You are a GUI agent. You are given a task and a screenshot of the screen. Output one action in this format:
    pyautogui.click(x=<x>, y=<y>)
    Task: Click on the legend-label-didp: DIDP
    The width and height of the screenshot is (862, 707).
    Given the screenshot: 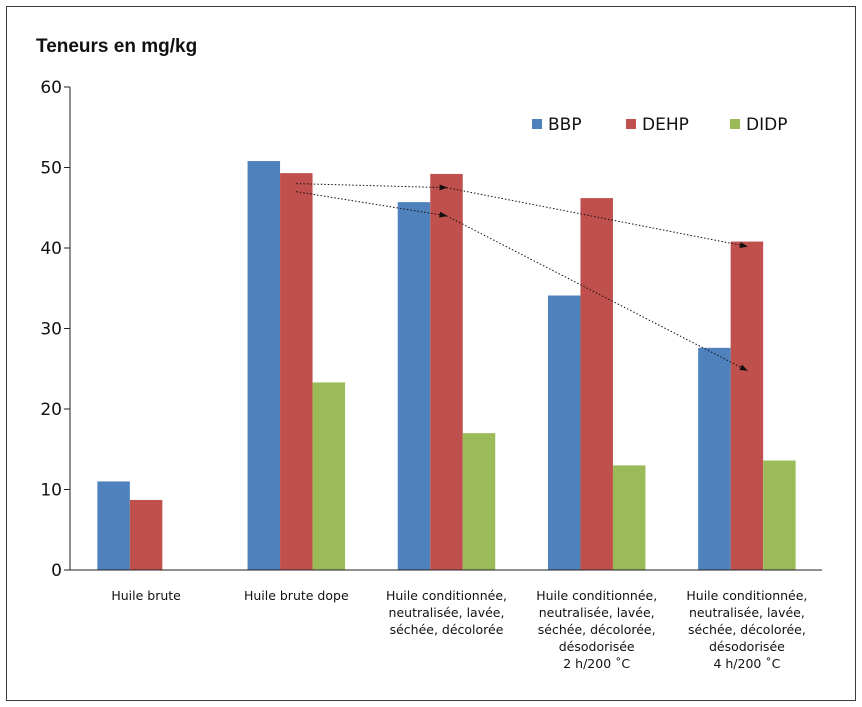 What is the action you would take?
    pyautogui.click(x=766, y=125)
    